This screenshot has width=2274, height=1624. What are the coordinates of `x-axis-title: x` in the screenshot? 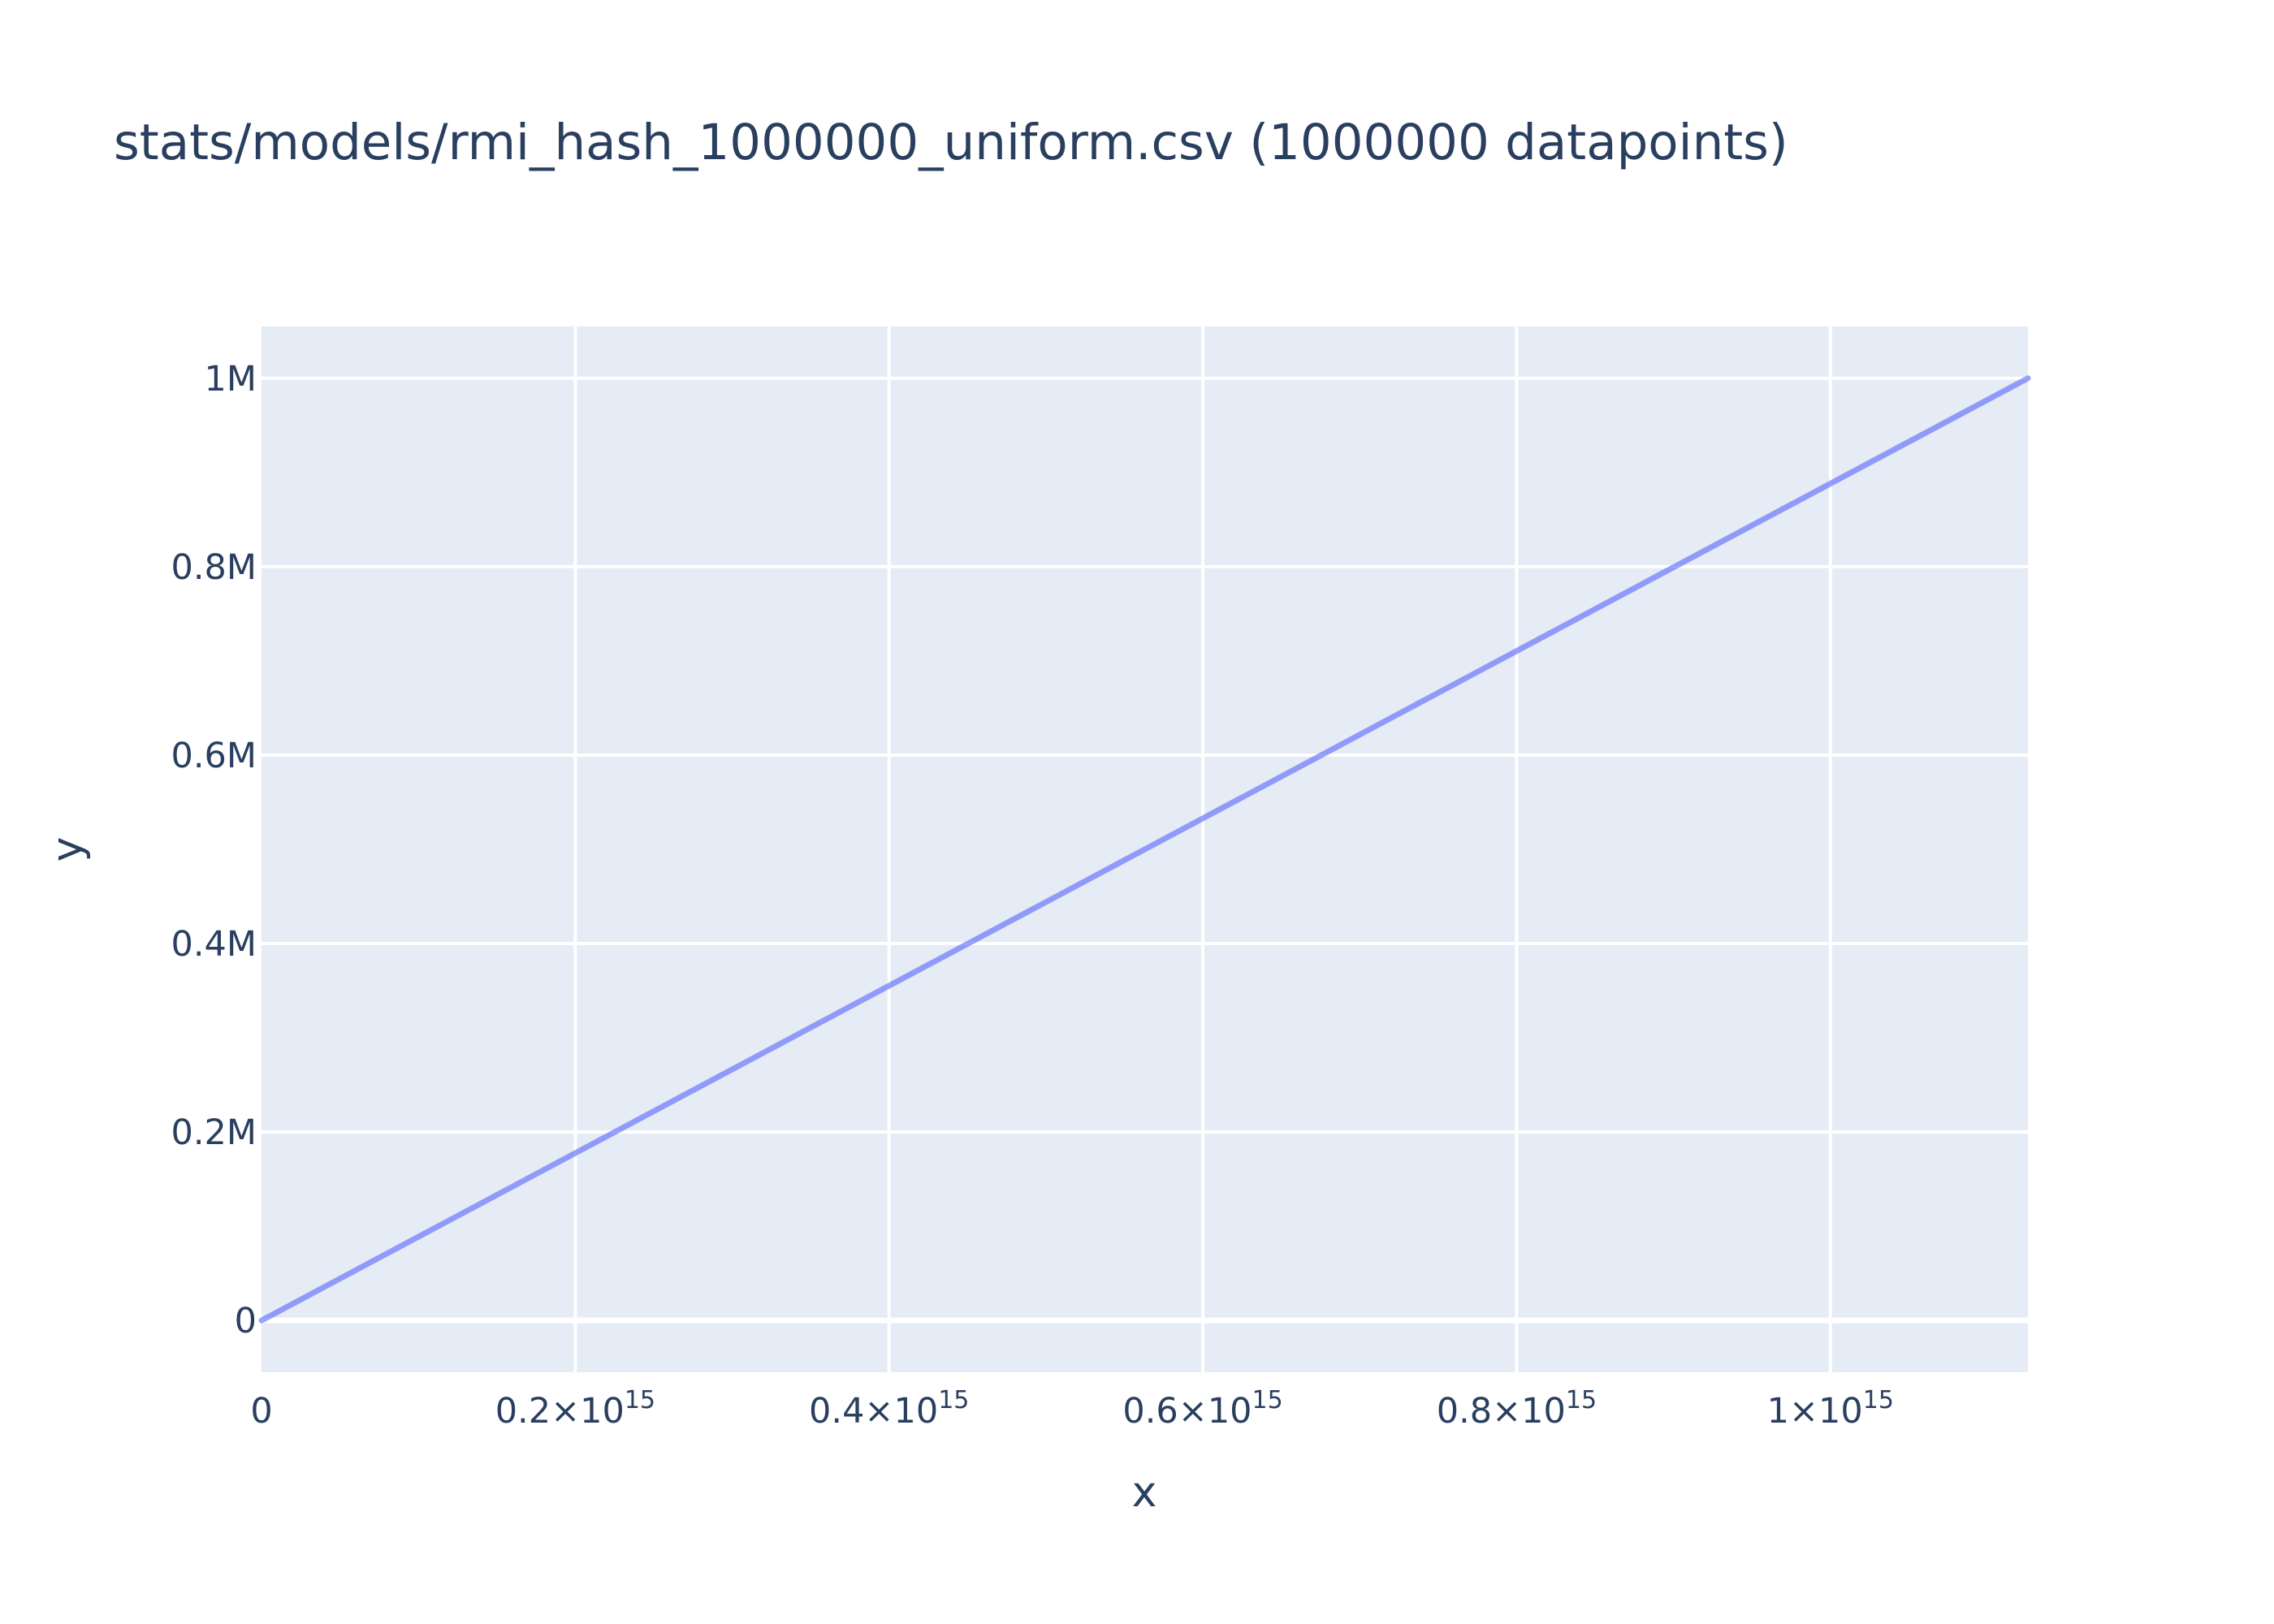 It's located at (1144, 1492).